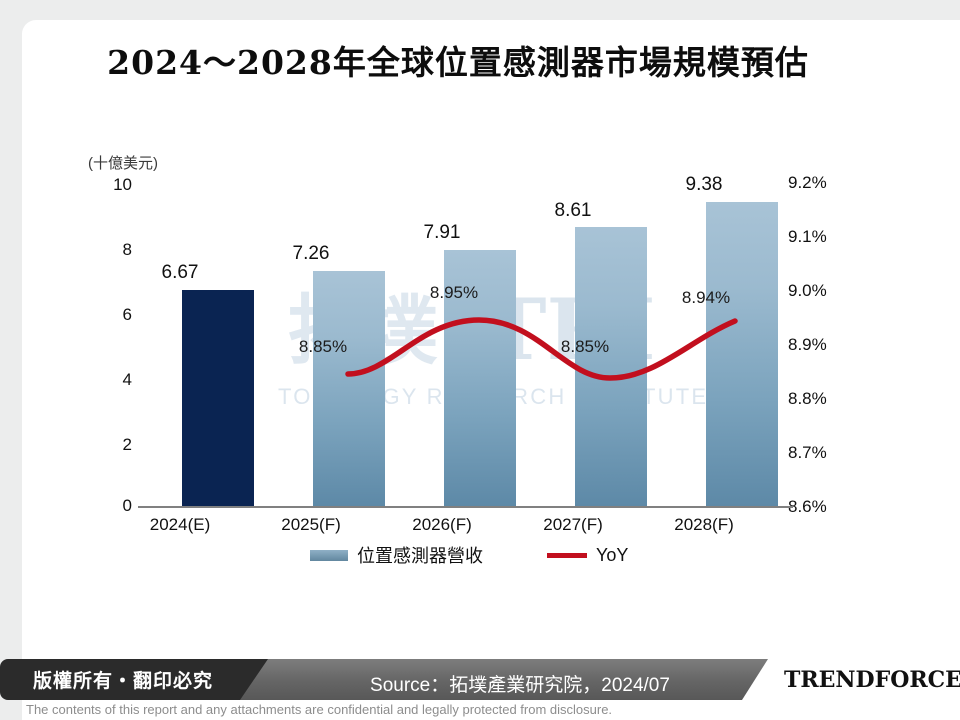 The height and width of the screenshot is (720, 960). Describe the element at coordinates (807, 344) in the screenshot. I see `y2-axis-tick: 8.9%` at that location.